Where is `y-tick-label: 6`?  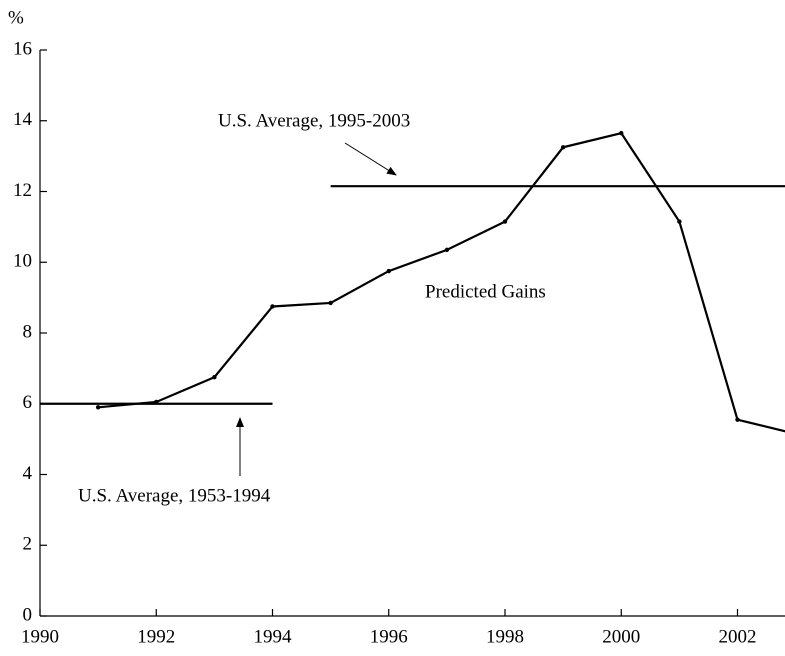
y-tick-label: 6 is located at coordinates (28, 402).